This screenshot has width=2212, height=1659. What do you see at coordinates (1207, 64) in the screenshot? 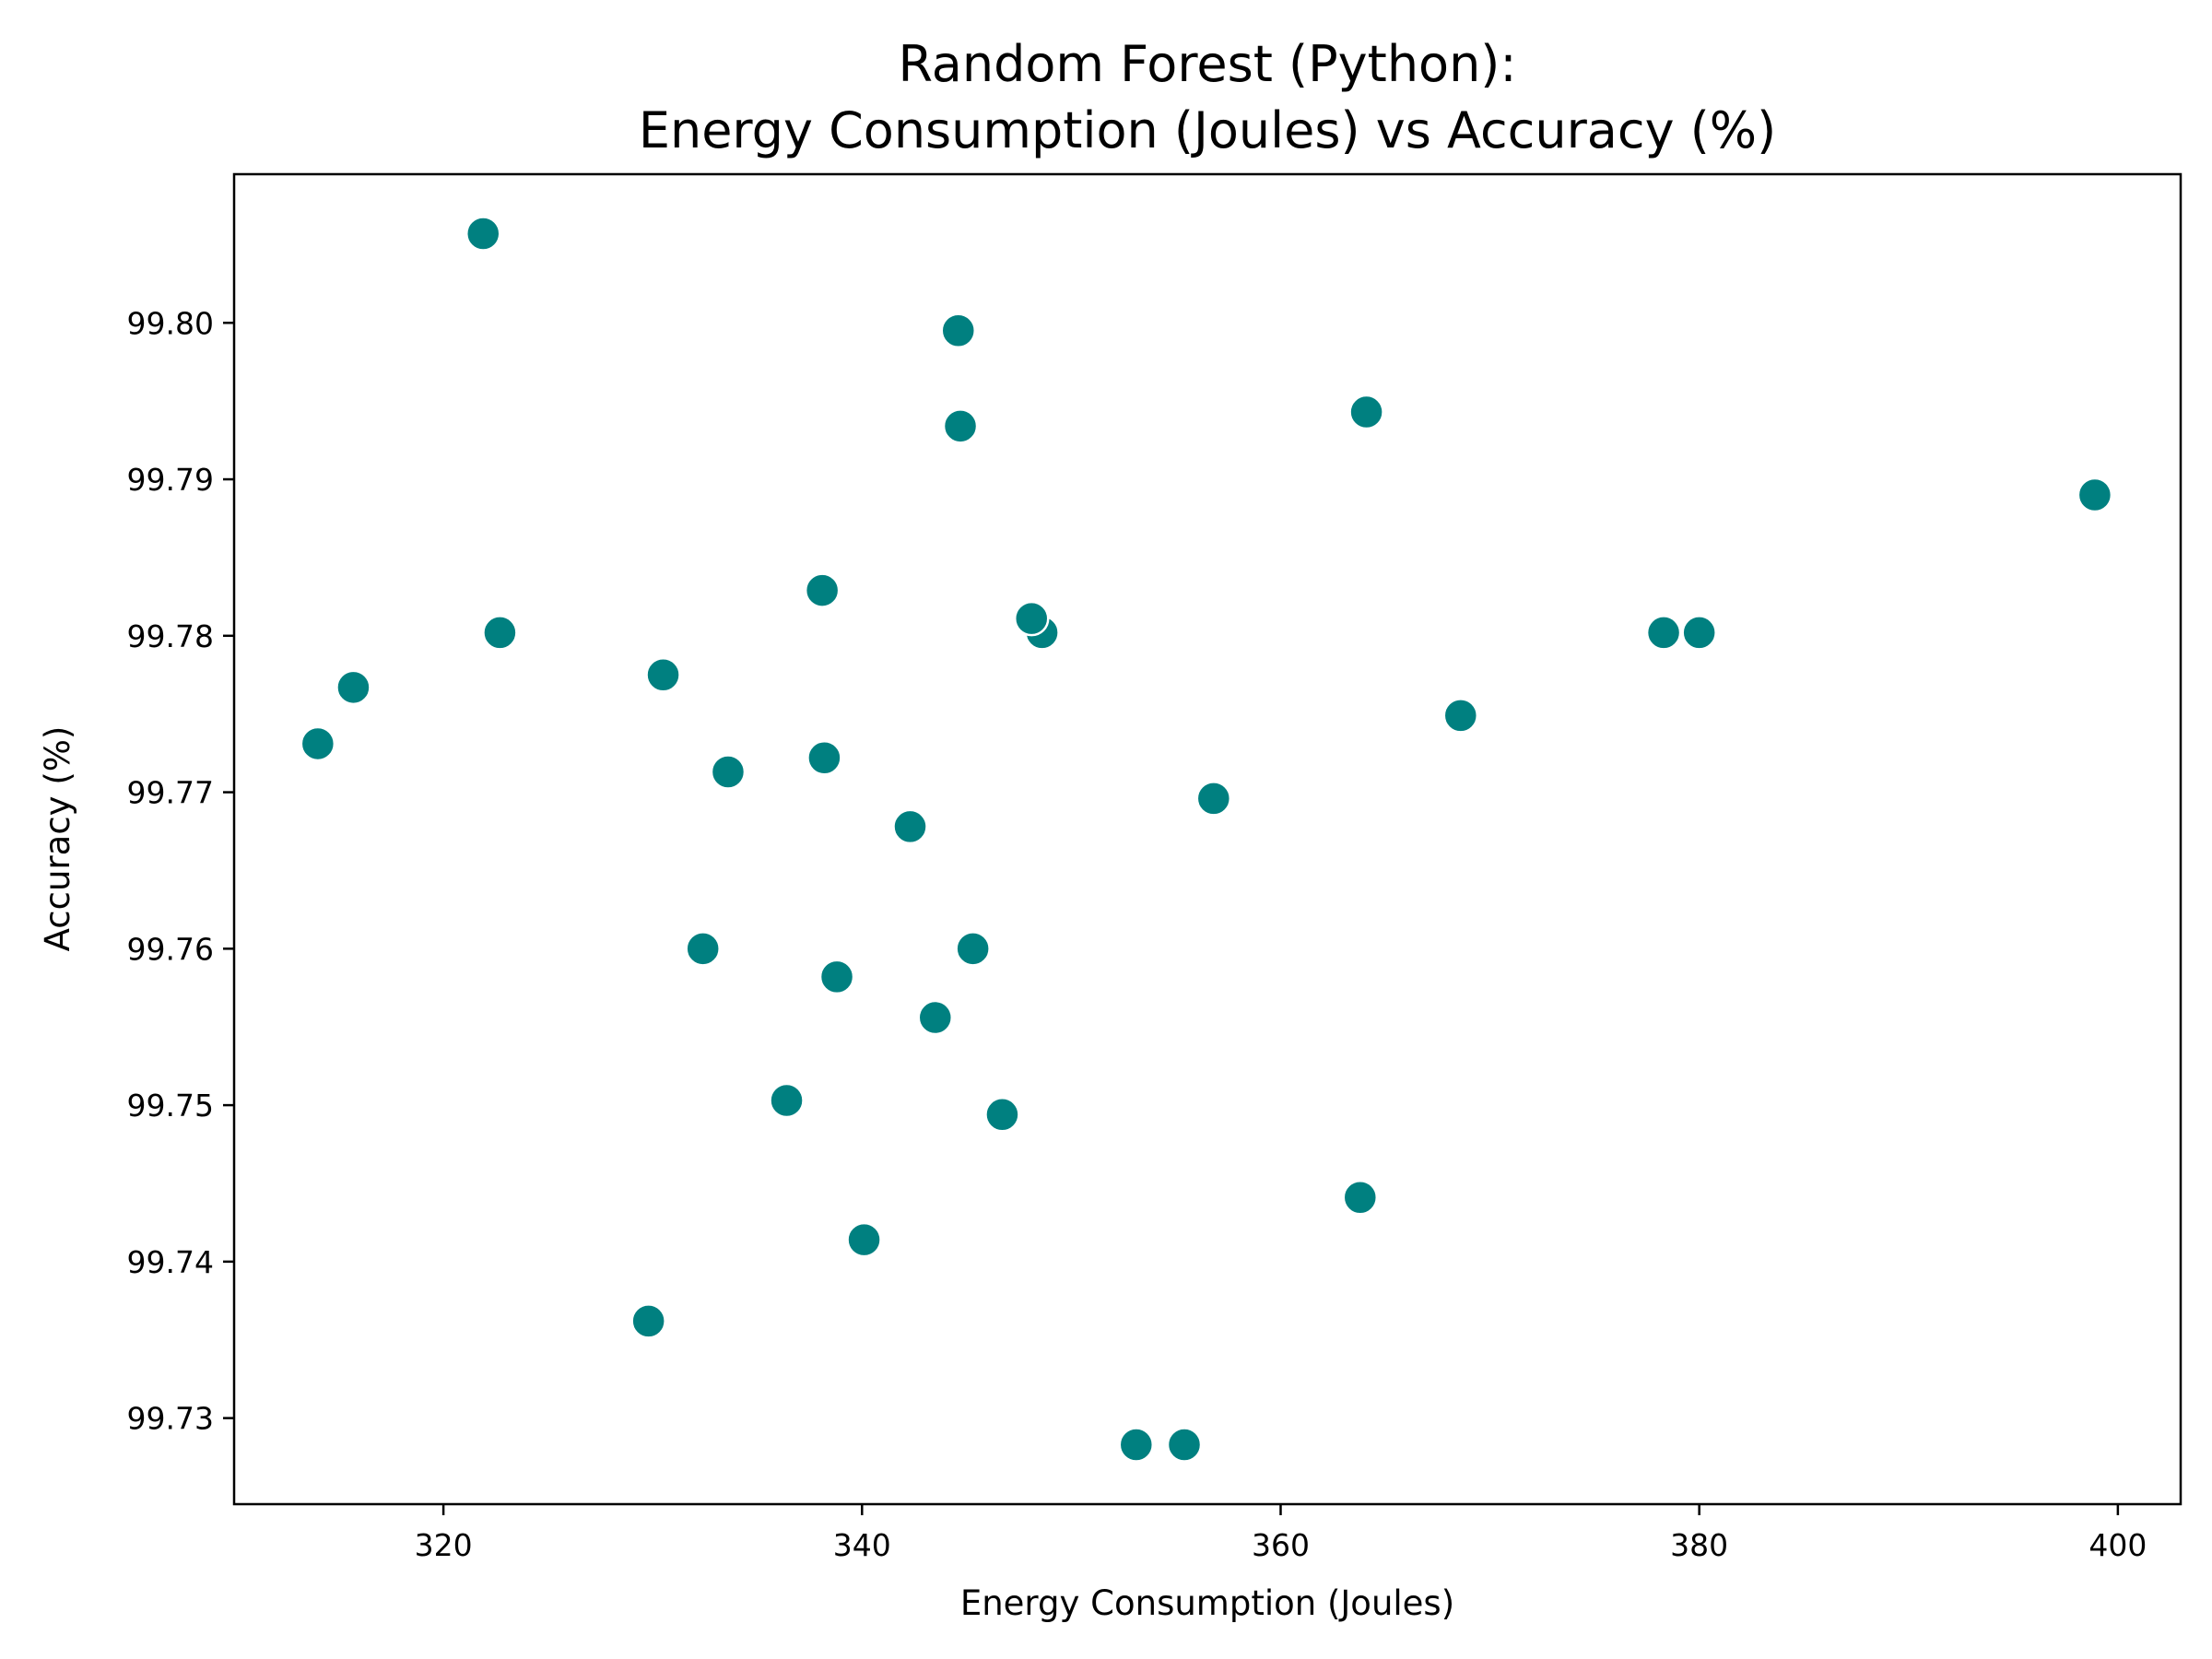
I see `chart-title-line-1: Random Forest (Python):` at bounding box center [1207, 64].